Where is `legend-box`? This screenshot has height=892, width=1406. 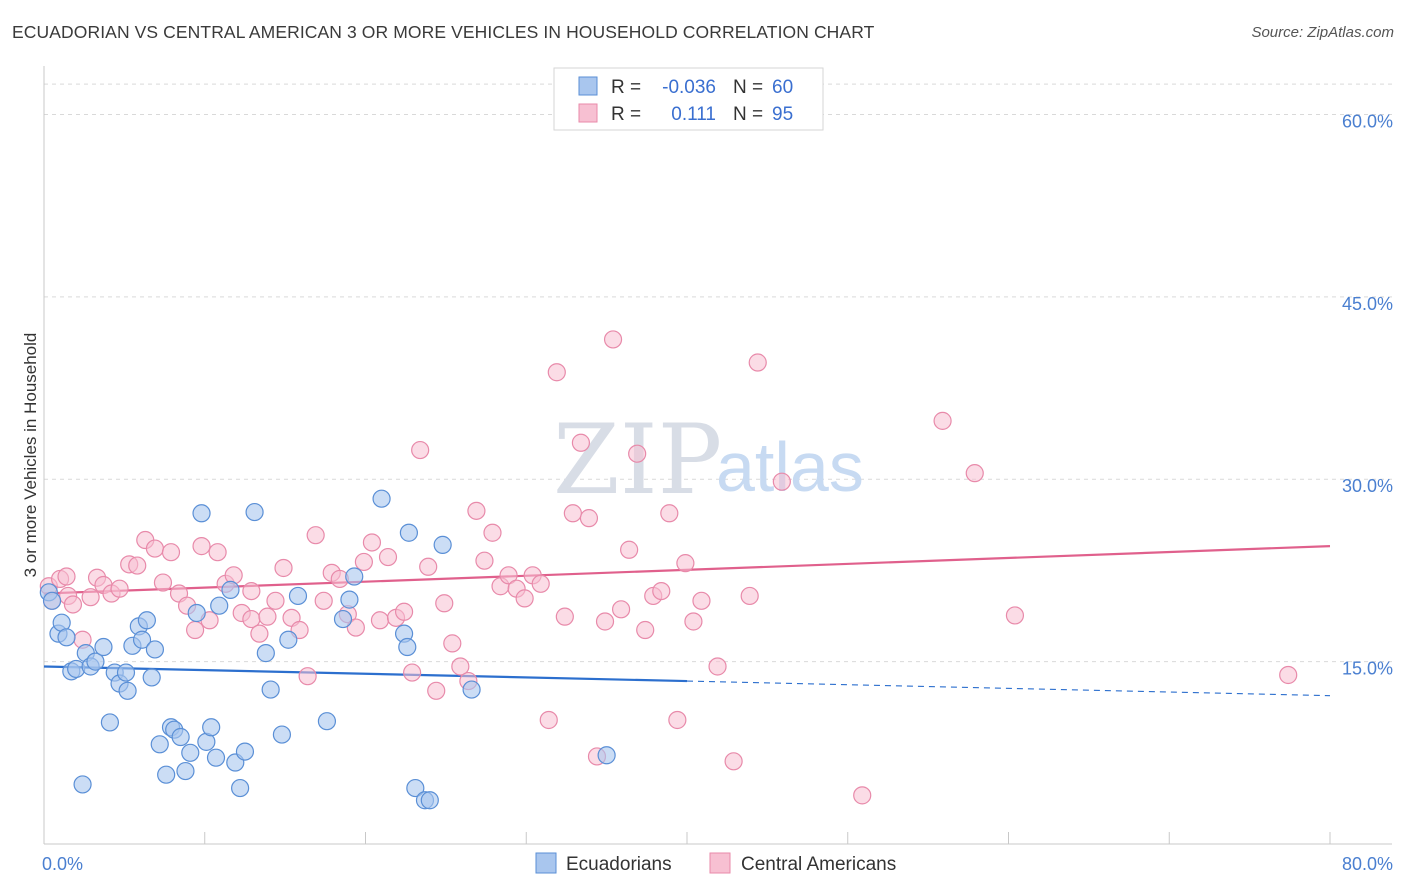 legend-box is located at coordinates (688, 99).